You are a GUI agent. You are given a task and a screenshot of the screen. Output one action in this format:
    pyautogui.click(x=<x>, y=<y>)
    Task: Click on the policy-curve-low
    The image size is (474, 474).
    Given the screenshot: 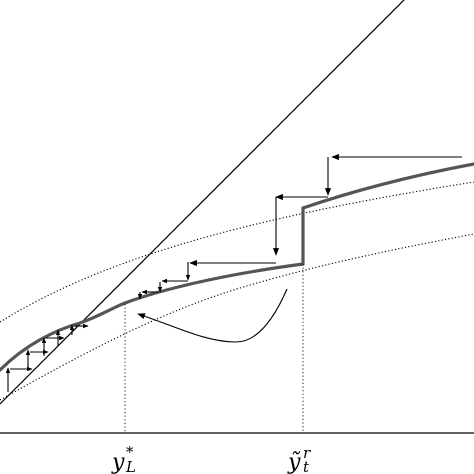 What is the action you would take?
    pyautogui.click(x=152, y=317)
    